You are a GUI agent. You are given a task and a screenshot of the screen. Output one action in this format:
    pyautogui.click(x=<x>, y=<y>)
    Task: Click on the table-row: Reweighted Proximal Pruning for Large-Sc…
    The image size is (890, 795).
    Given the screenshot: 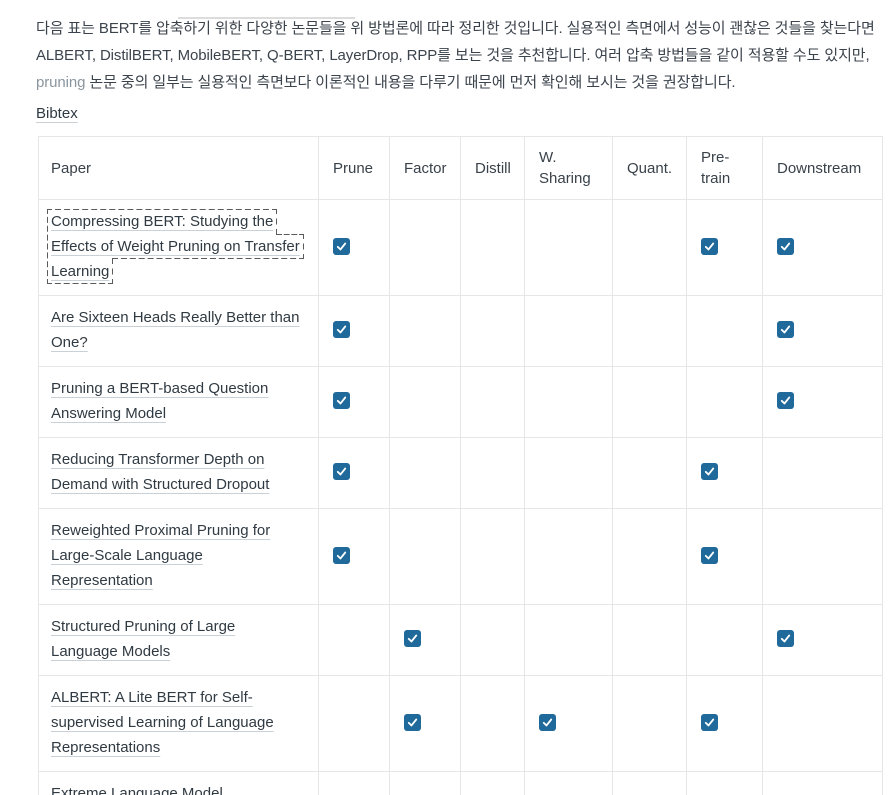 What is the action you would take?
    pyautogui.click(x=460, y=556)
    